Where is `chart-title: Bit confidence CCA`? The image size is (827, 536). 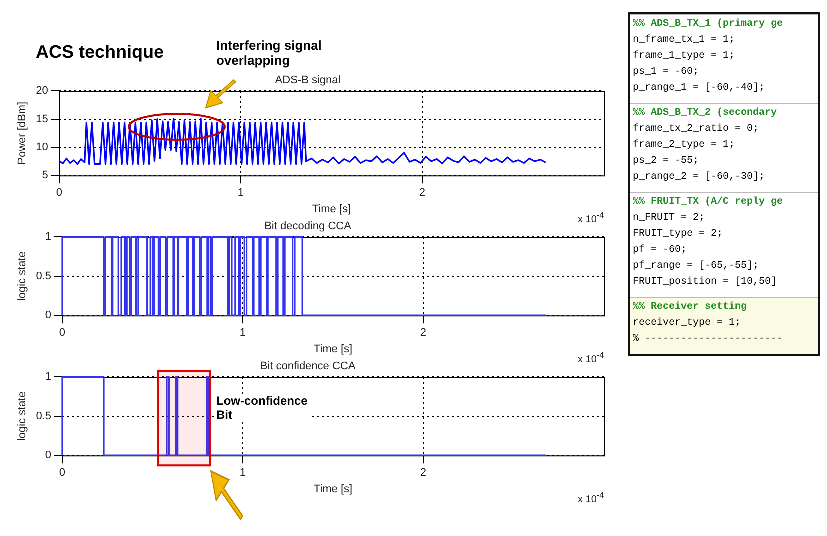 chart-title: Bit confidence CCA is located at coordinates (308, 366).